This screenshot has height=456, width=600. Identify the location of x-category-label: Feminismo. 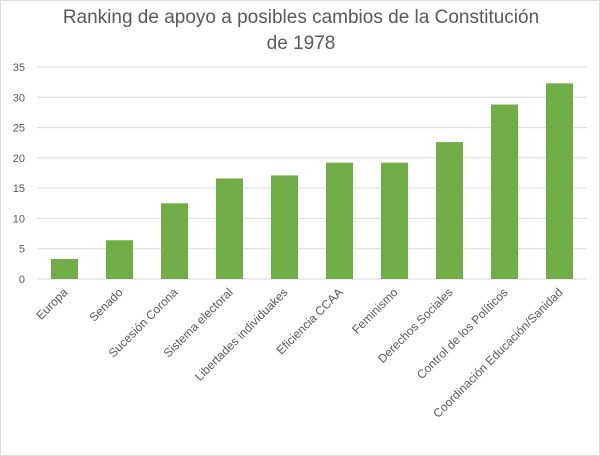
(375, 311).